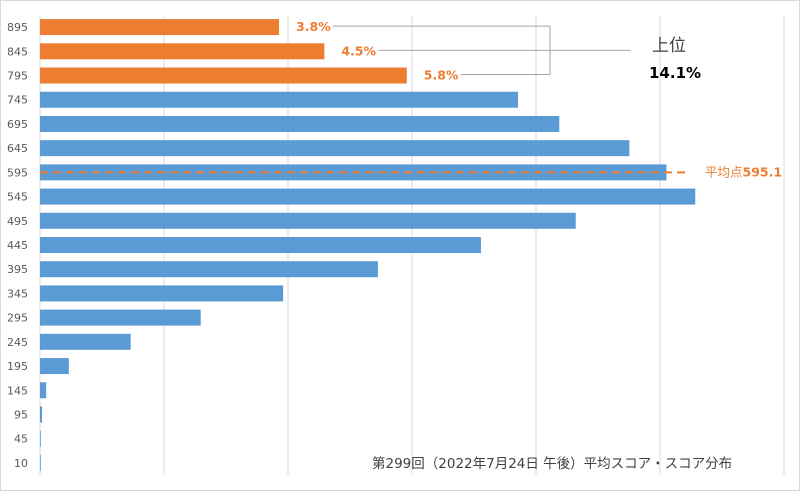 This screenshot has width=800, height=492. Describe the element at coordinates (552, 463) in the screenshot. I see `chart-title: 第299回（2022年7月24日 午後）平均スコア・スコア分布` at that location.